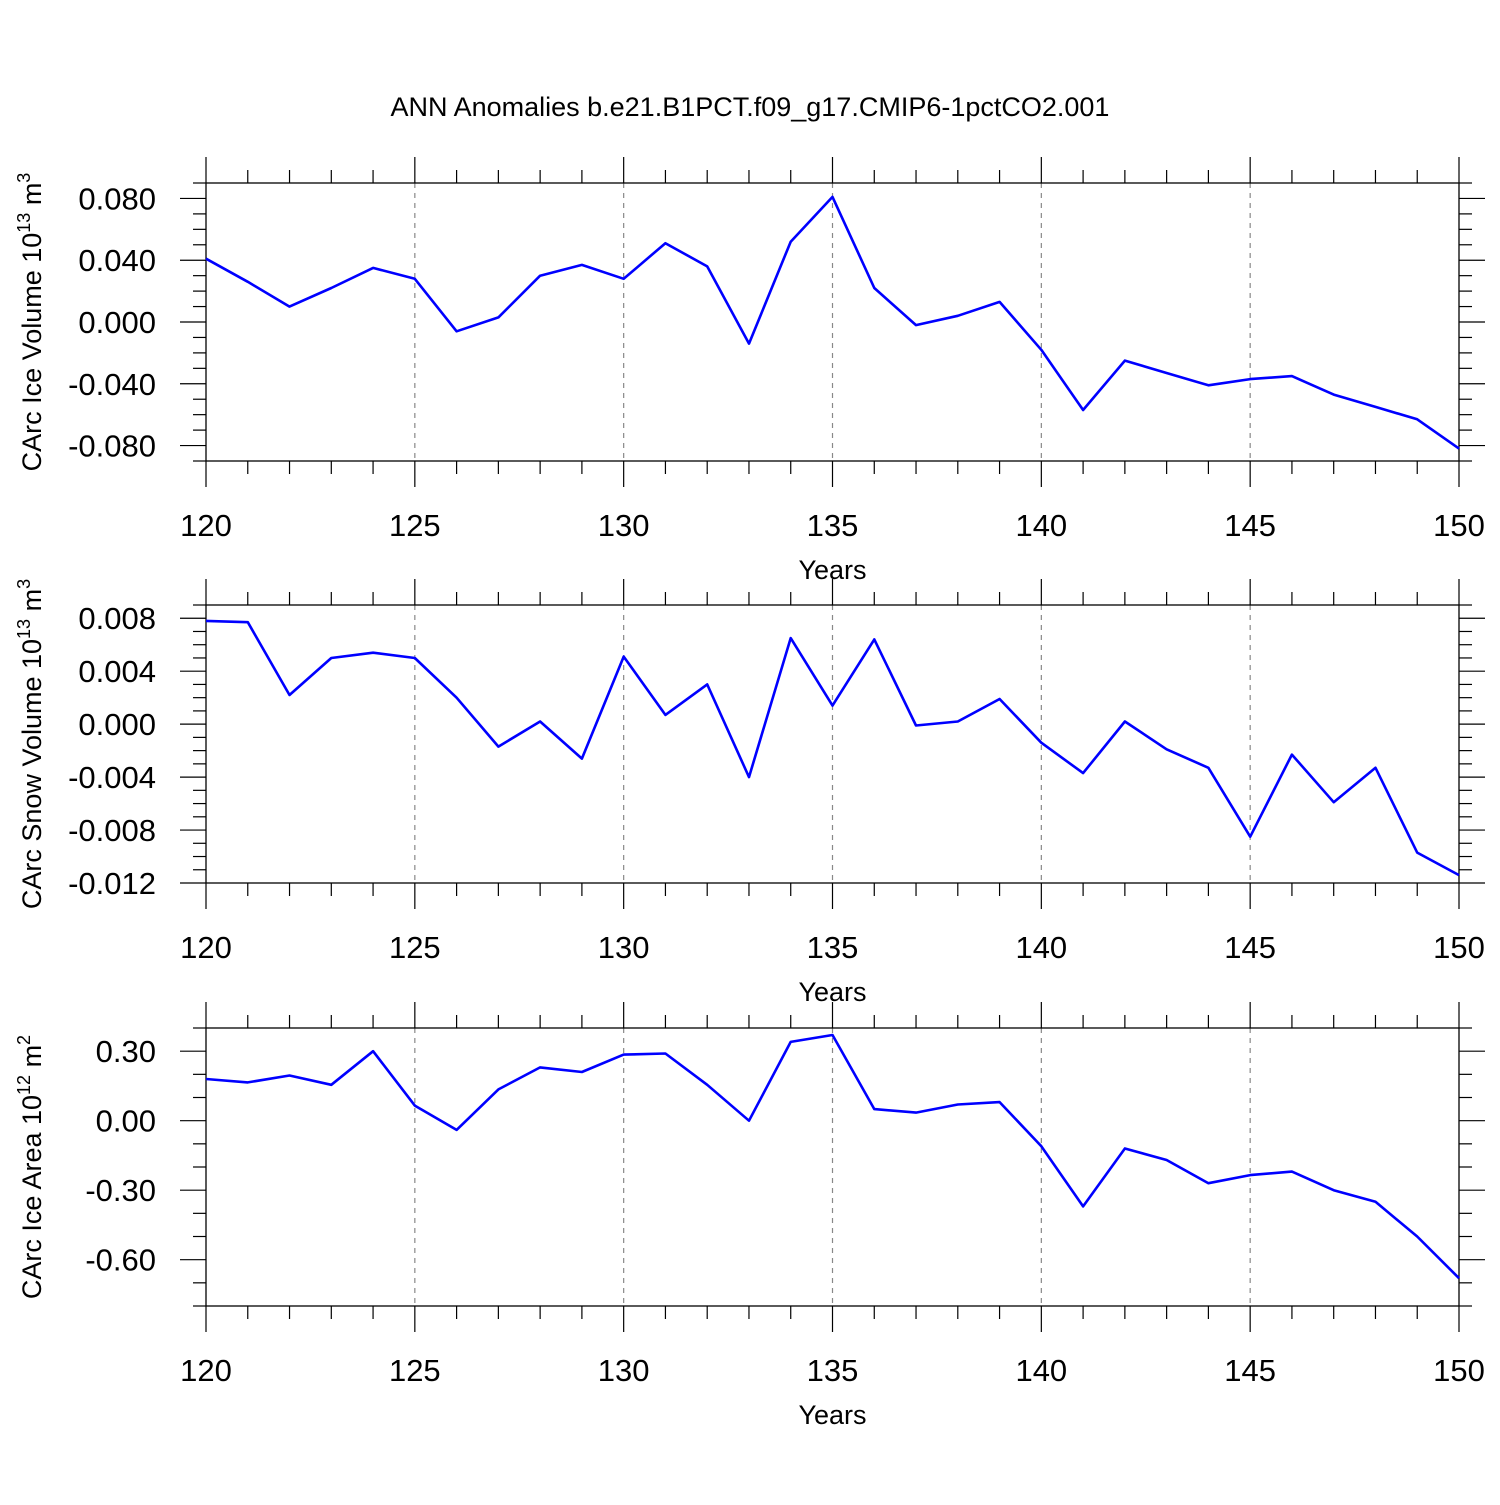 Image resolution: width=1500 pixels, height=1505 pixels. Describe the element at coordinates (117, 260) in the screenshot. I see `y-tick-label: 0.040` at that location.